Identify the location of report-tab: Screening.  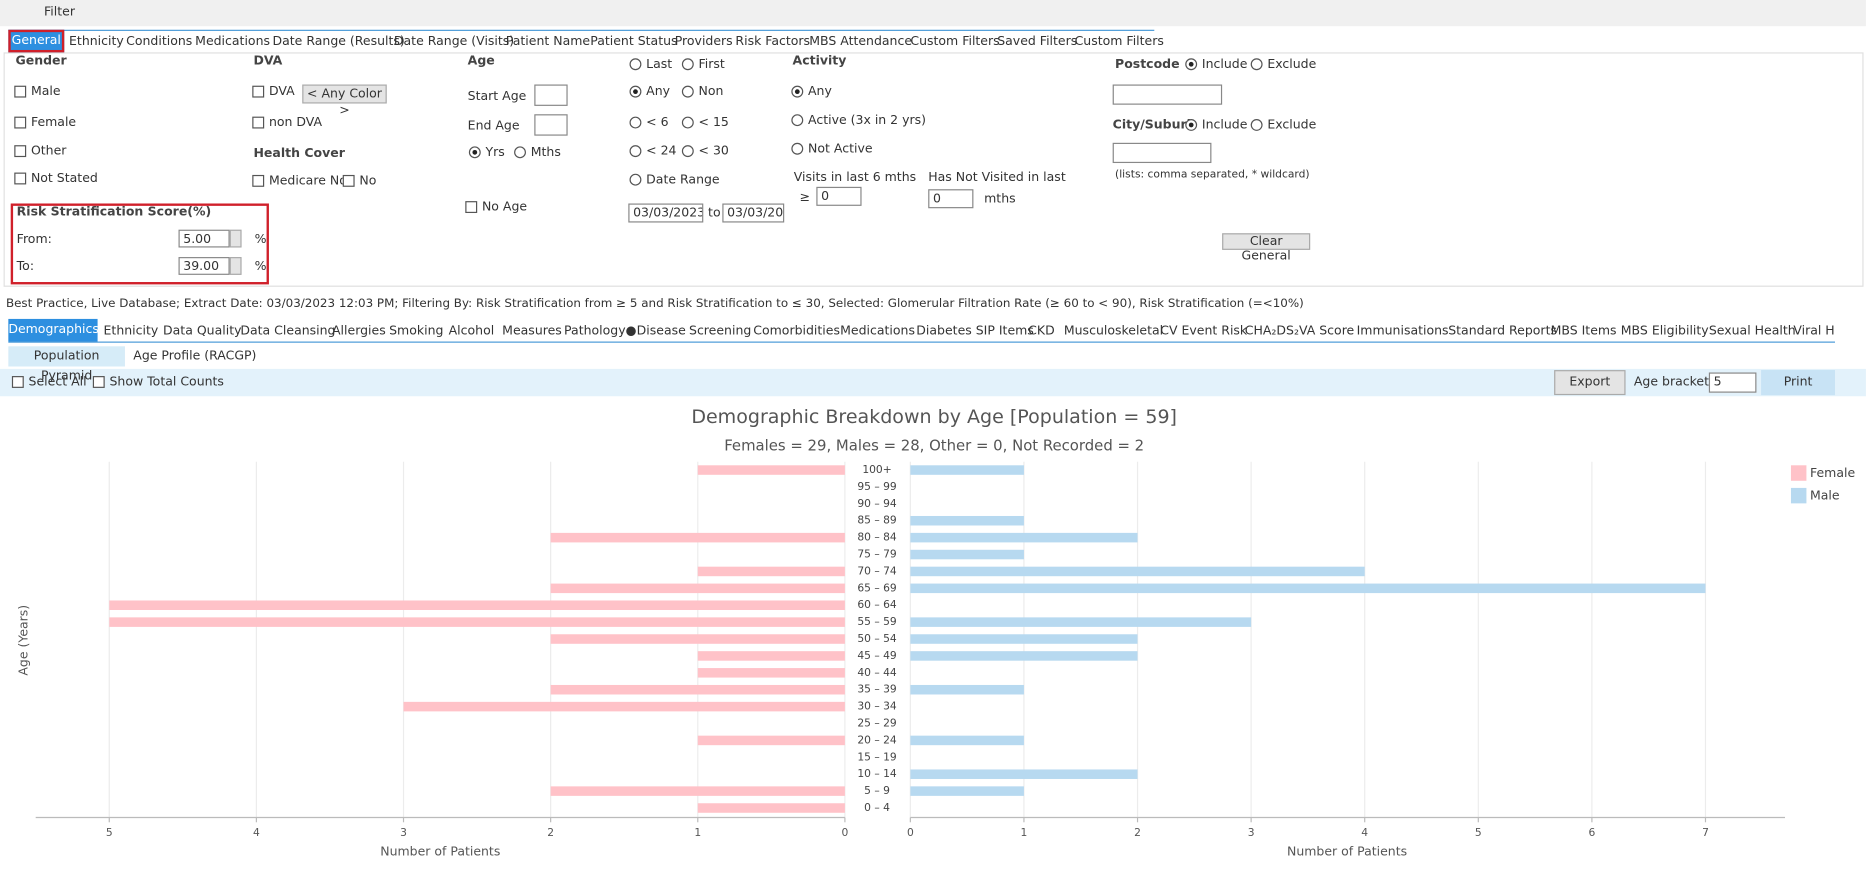
(720, 330).